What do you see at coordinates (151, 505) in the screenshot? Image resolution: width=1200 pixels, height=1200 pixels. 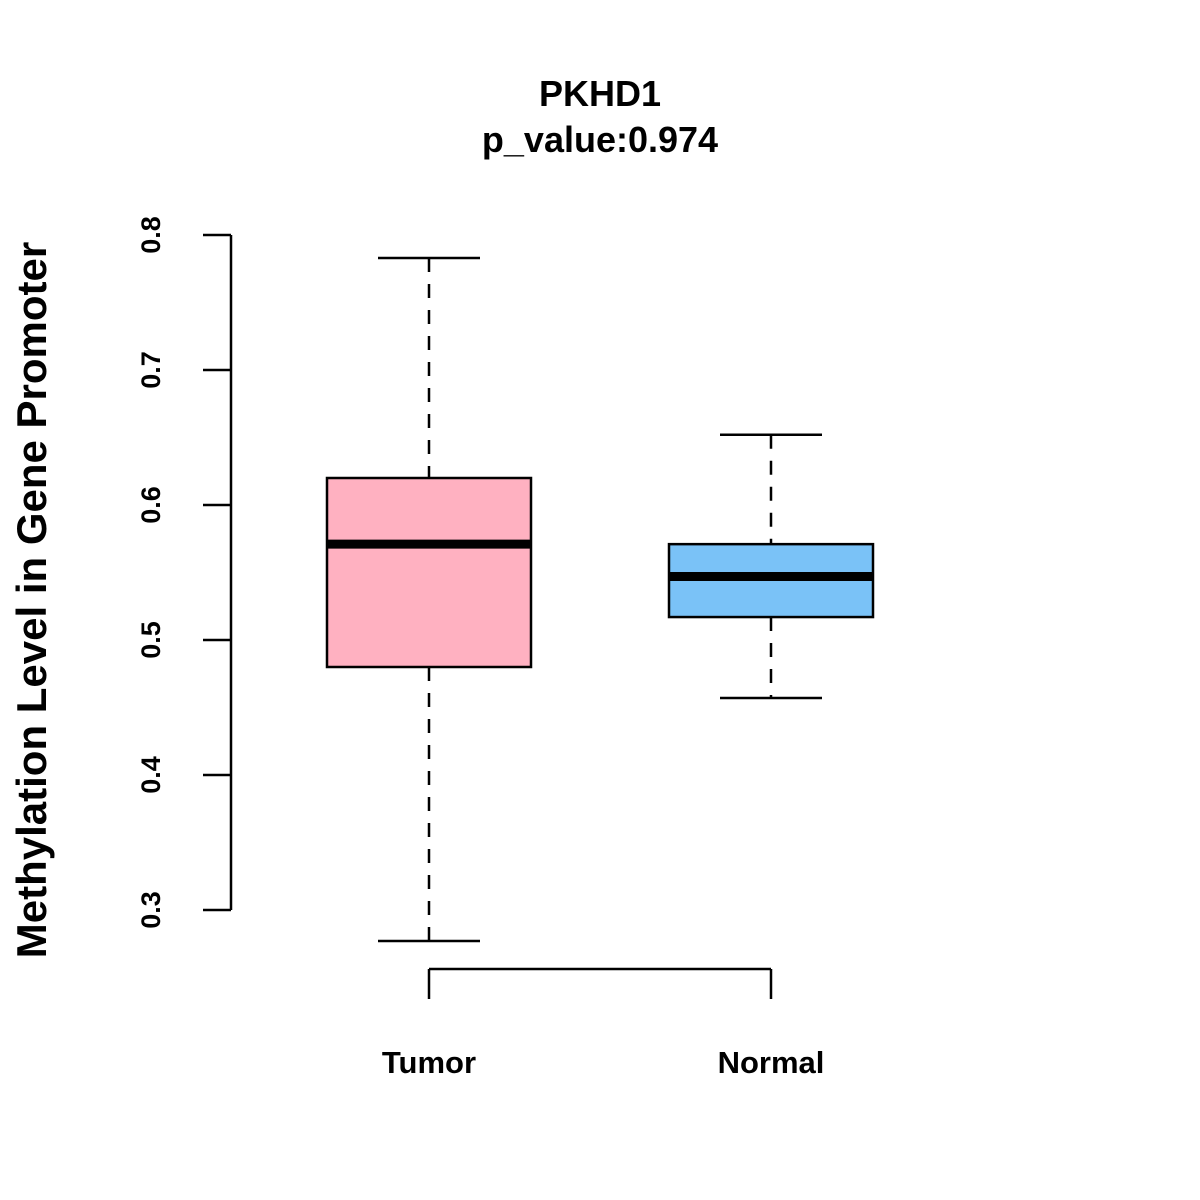 I see `y-tick-label: 0.6` at bounding box center [151, 505].